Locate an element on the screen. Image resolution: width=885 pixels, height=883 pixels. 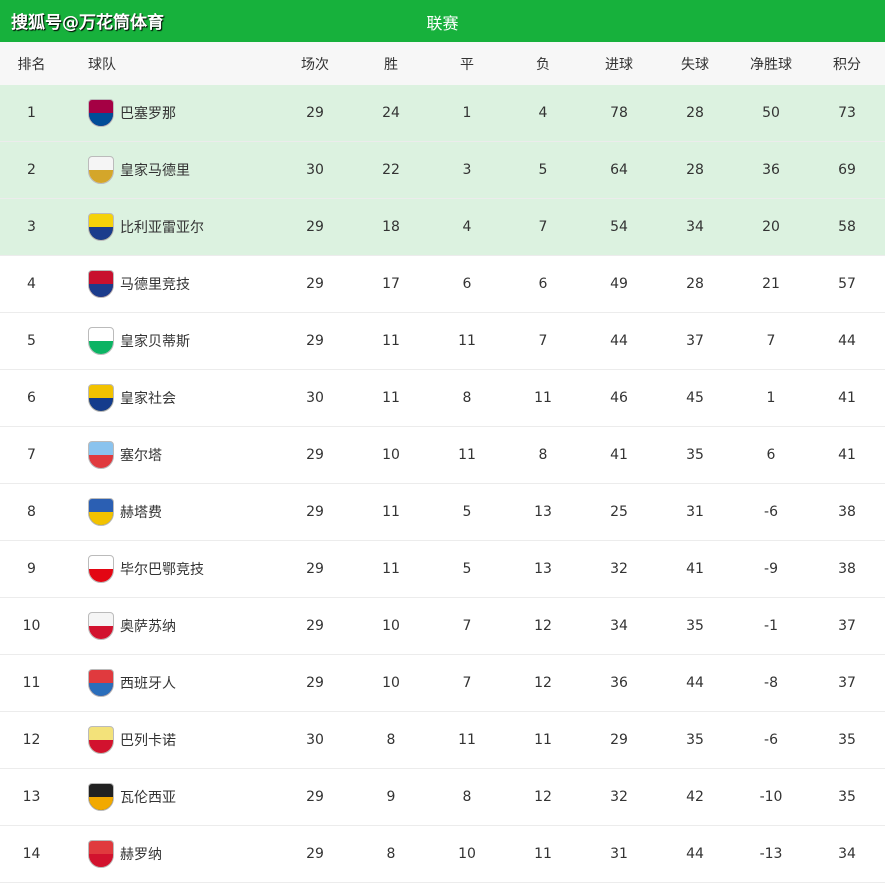
table-header: 排名 球队 场次 胜 平 负 进球 失球 净胜球 积分 is located at coordinates (442, 63).